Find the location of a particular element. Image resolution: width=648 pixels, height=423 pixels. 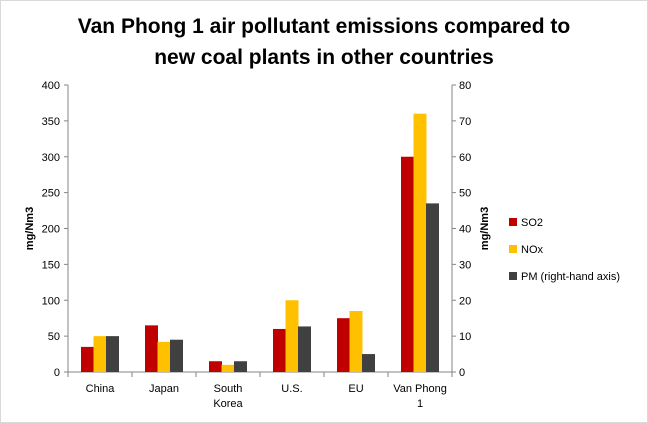

right-tick-label: 50 is located at coordinates (465, 194).